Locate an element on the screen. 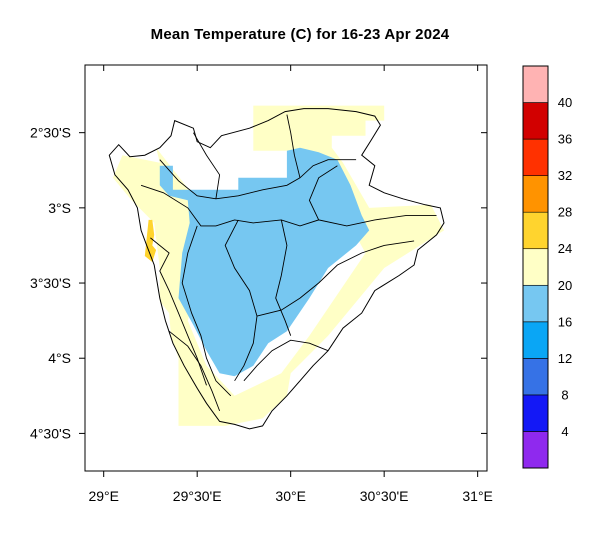  colorbar-label: 24 is located at coordinates (565, 248).